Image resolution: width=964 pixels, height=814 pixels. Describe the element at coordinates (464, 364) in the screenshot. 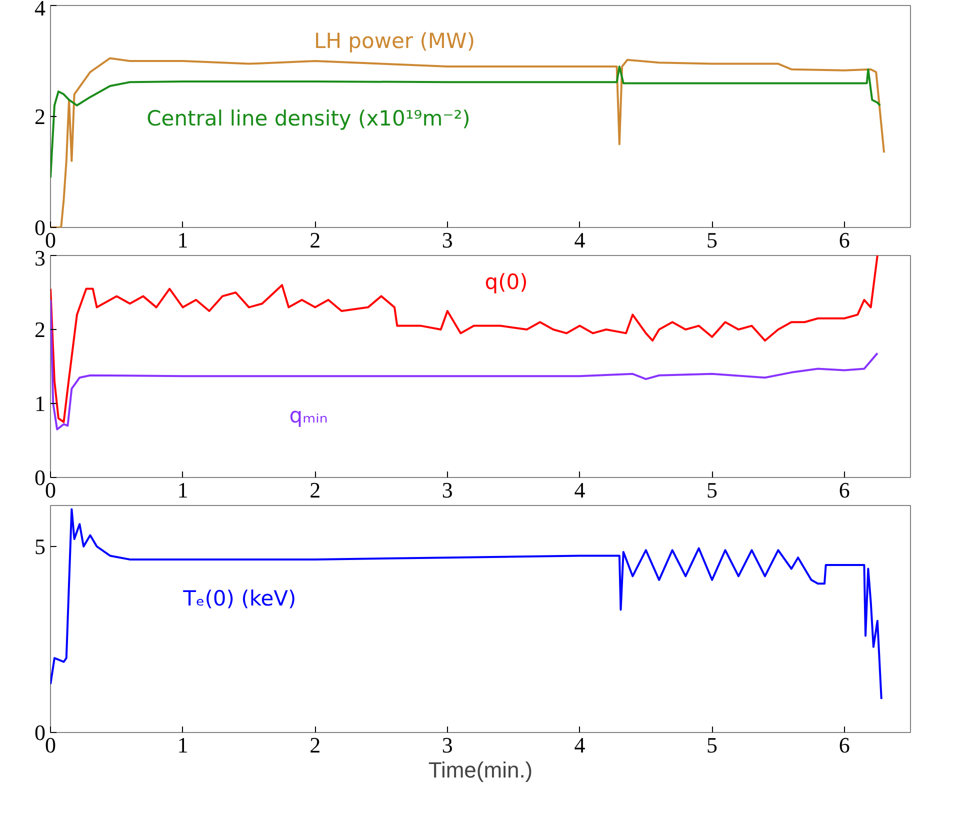

I see `line-series` at that location.